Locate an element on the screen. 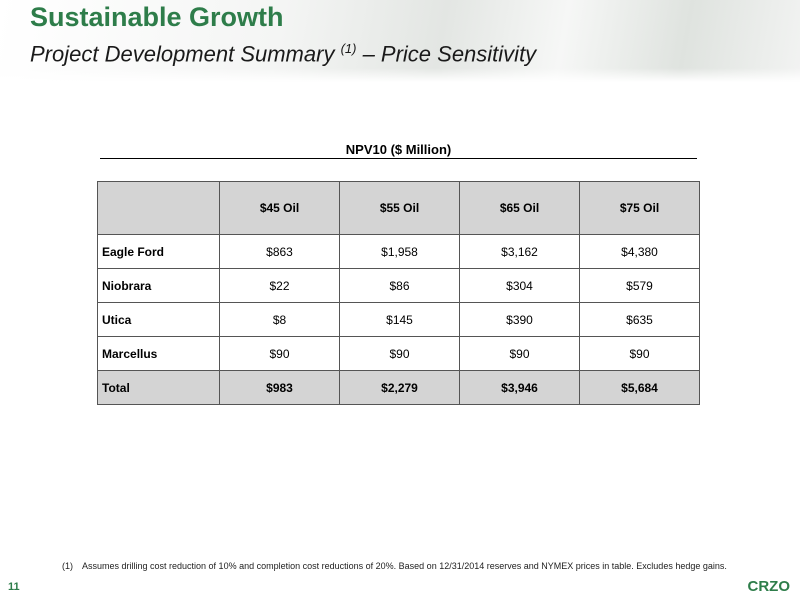 The width and height of the screenshot is (800, 600). row-label: Utica is located at coordinates (158, 319).